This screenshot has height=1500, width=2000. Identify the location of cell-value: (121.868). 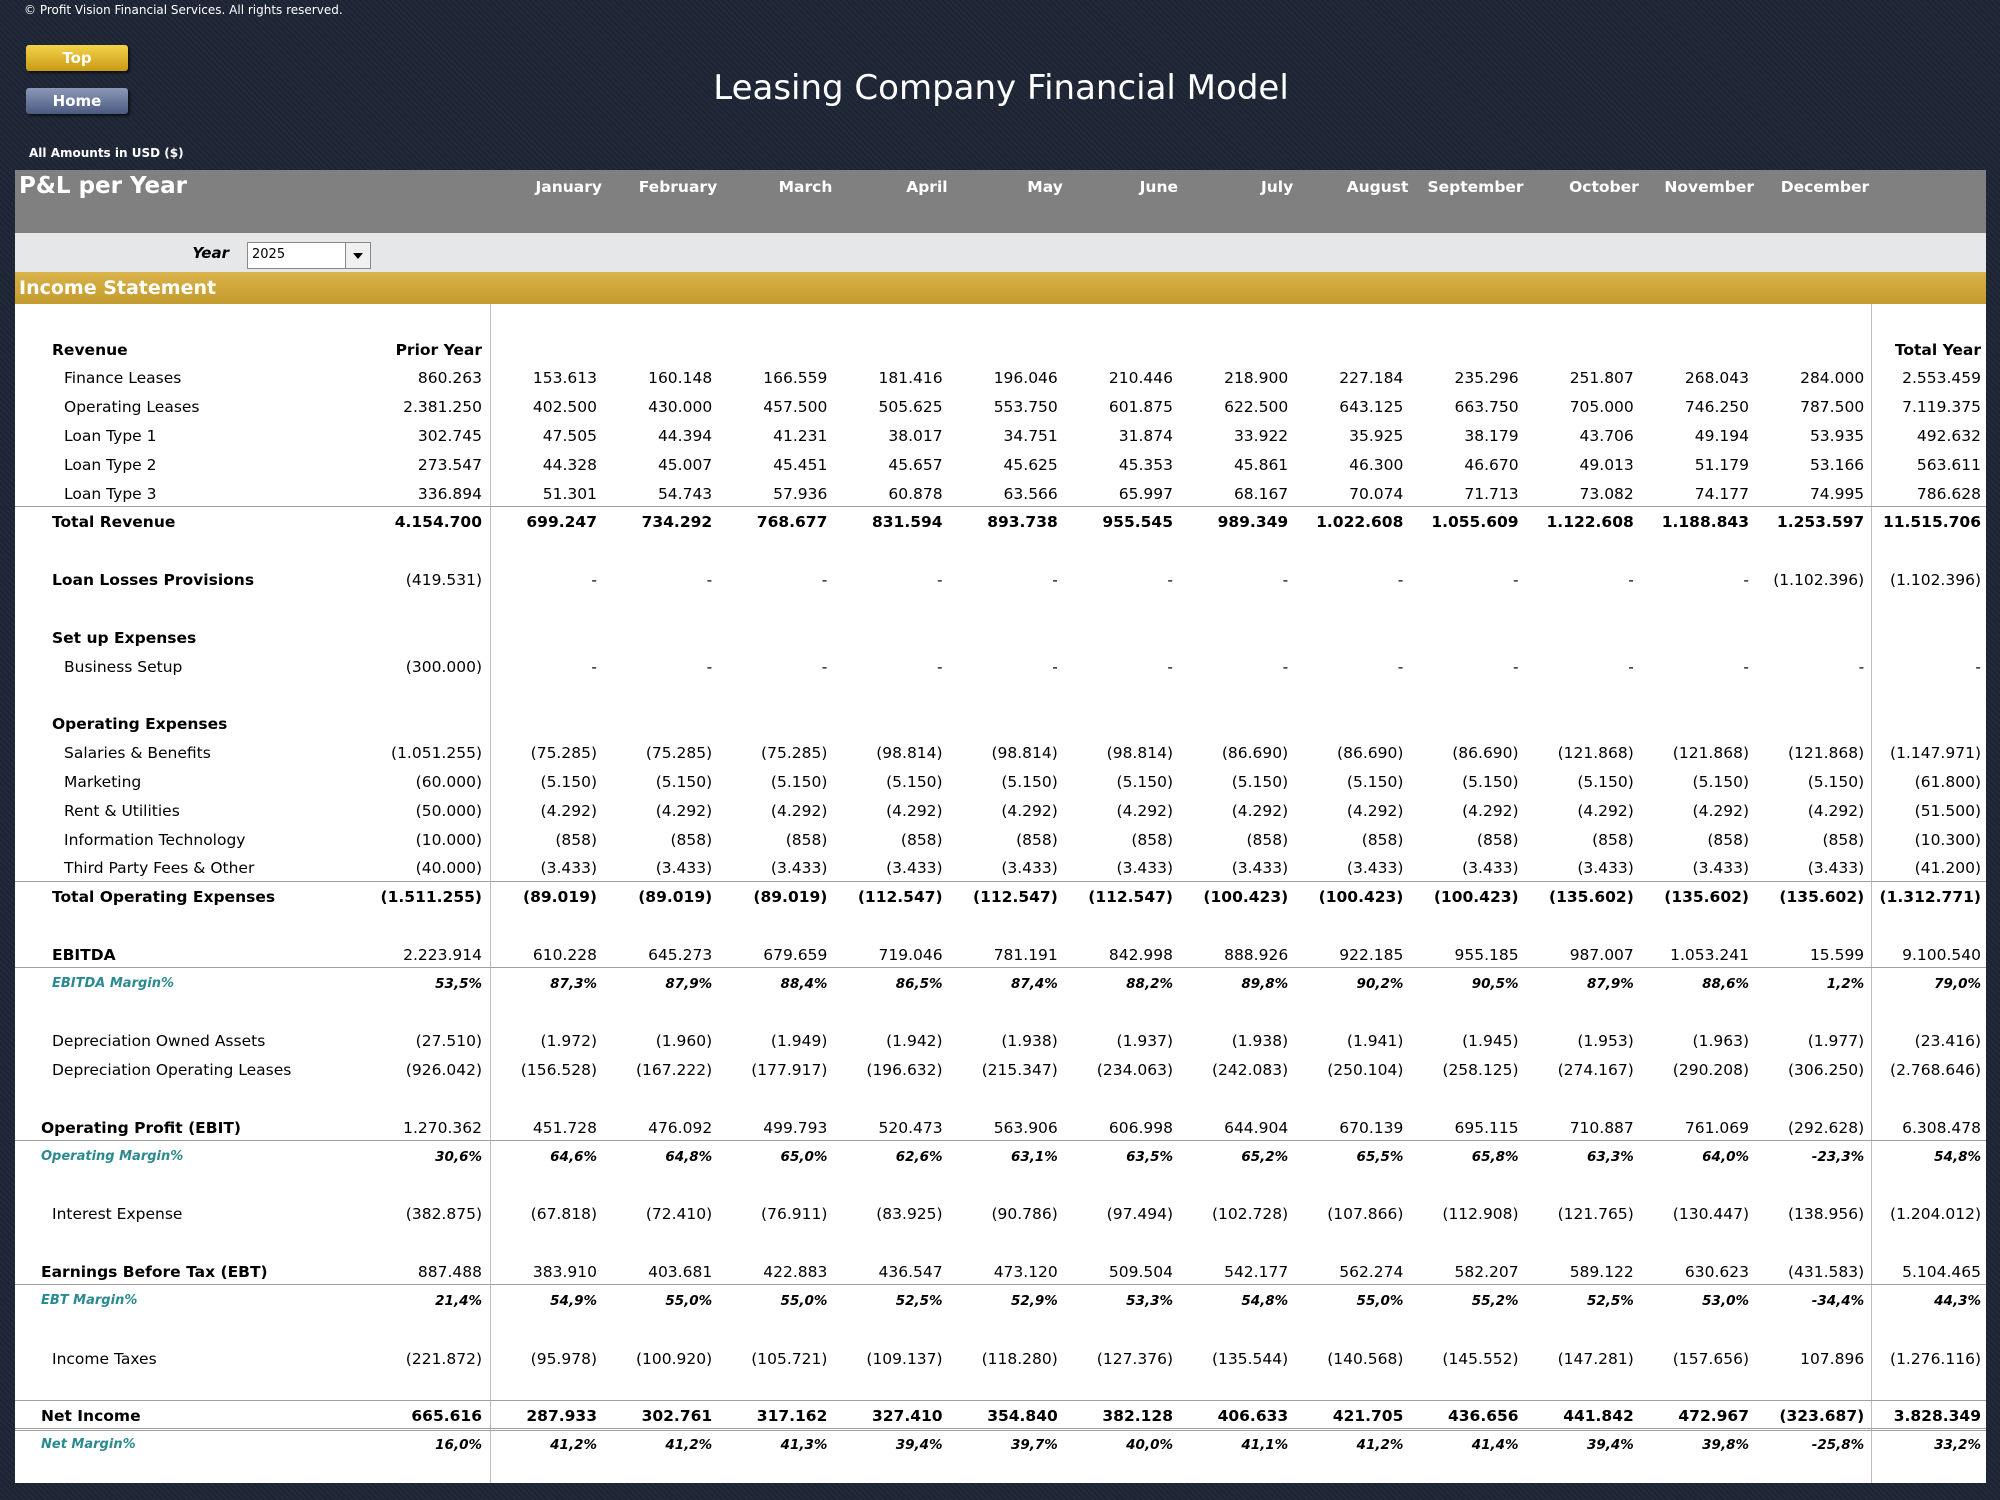
(1826, 753).